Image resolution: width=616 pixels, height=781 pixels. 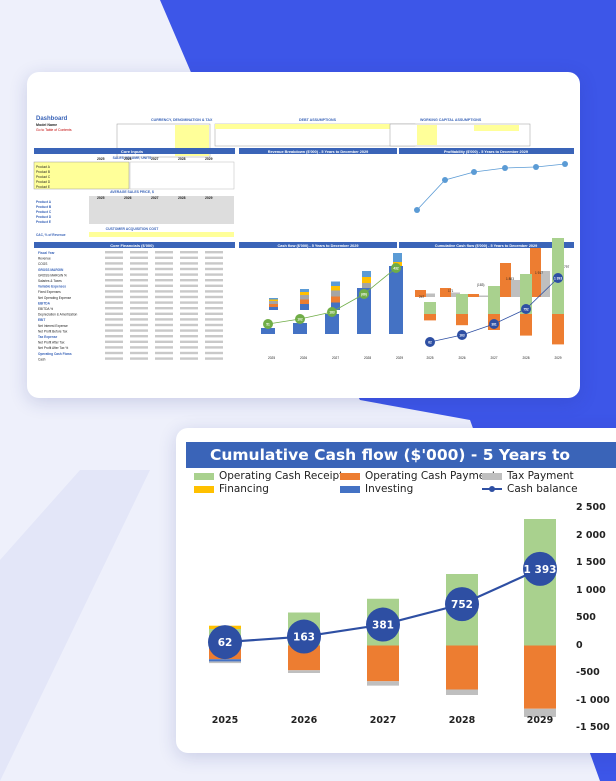 I want to click on fin-row-label: Tax Expense, so click(x=47, y=337).